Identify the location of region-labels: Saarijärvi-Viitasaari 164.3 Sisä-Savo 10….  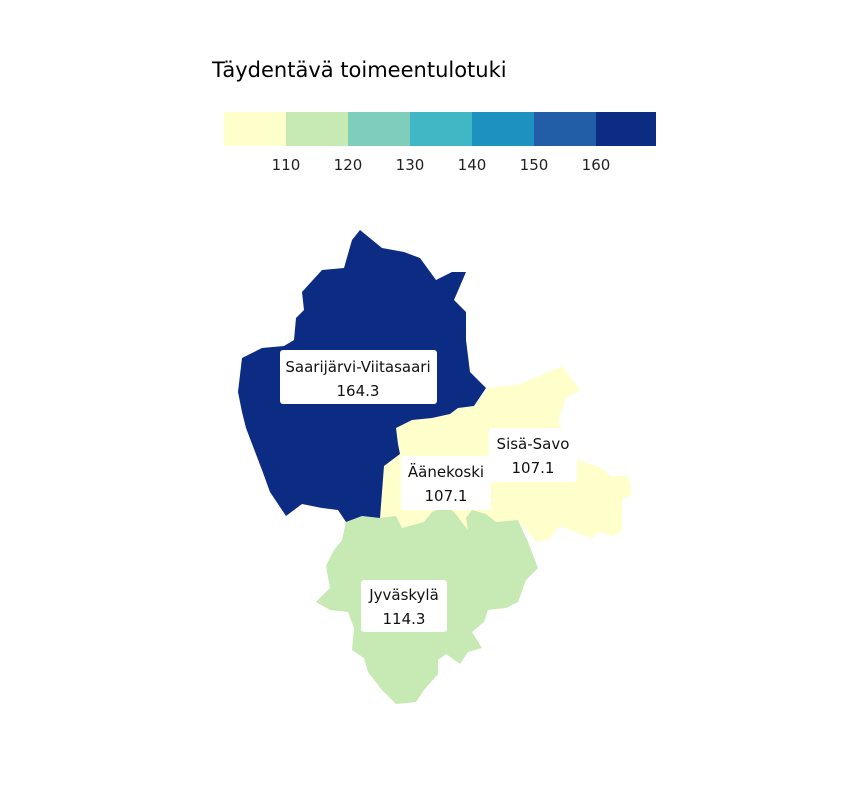
(428, 491).